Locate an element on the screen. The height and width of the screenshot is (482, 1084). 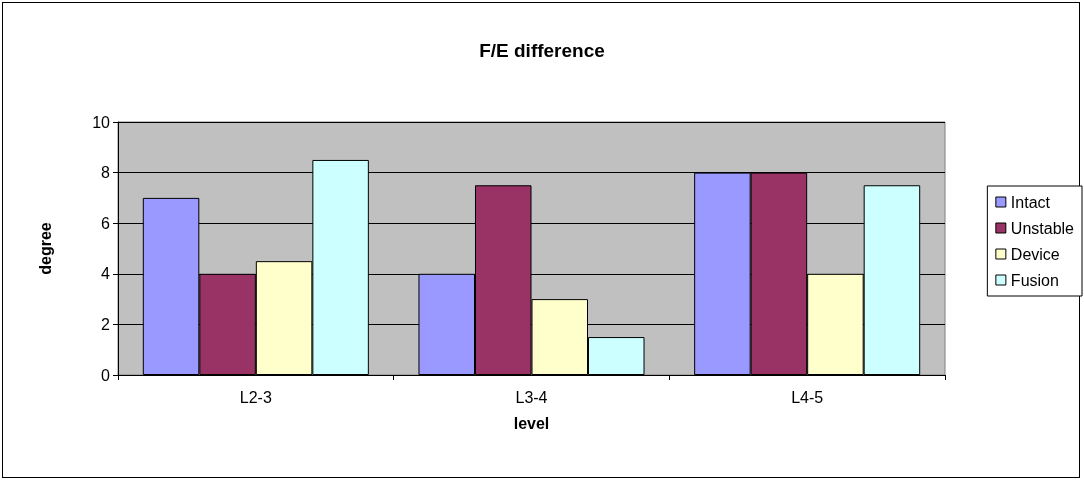
legend-label: Intact is located at coordinates (1030, 202).